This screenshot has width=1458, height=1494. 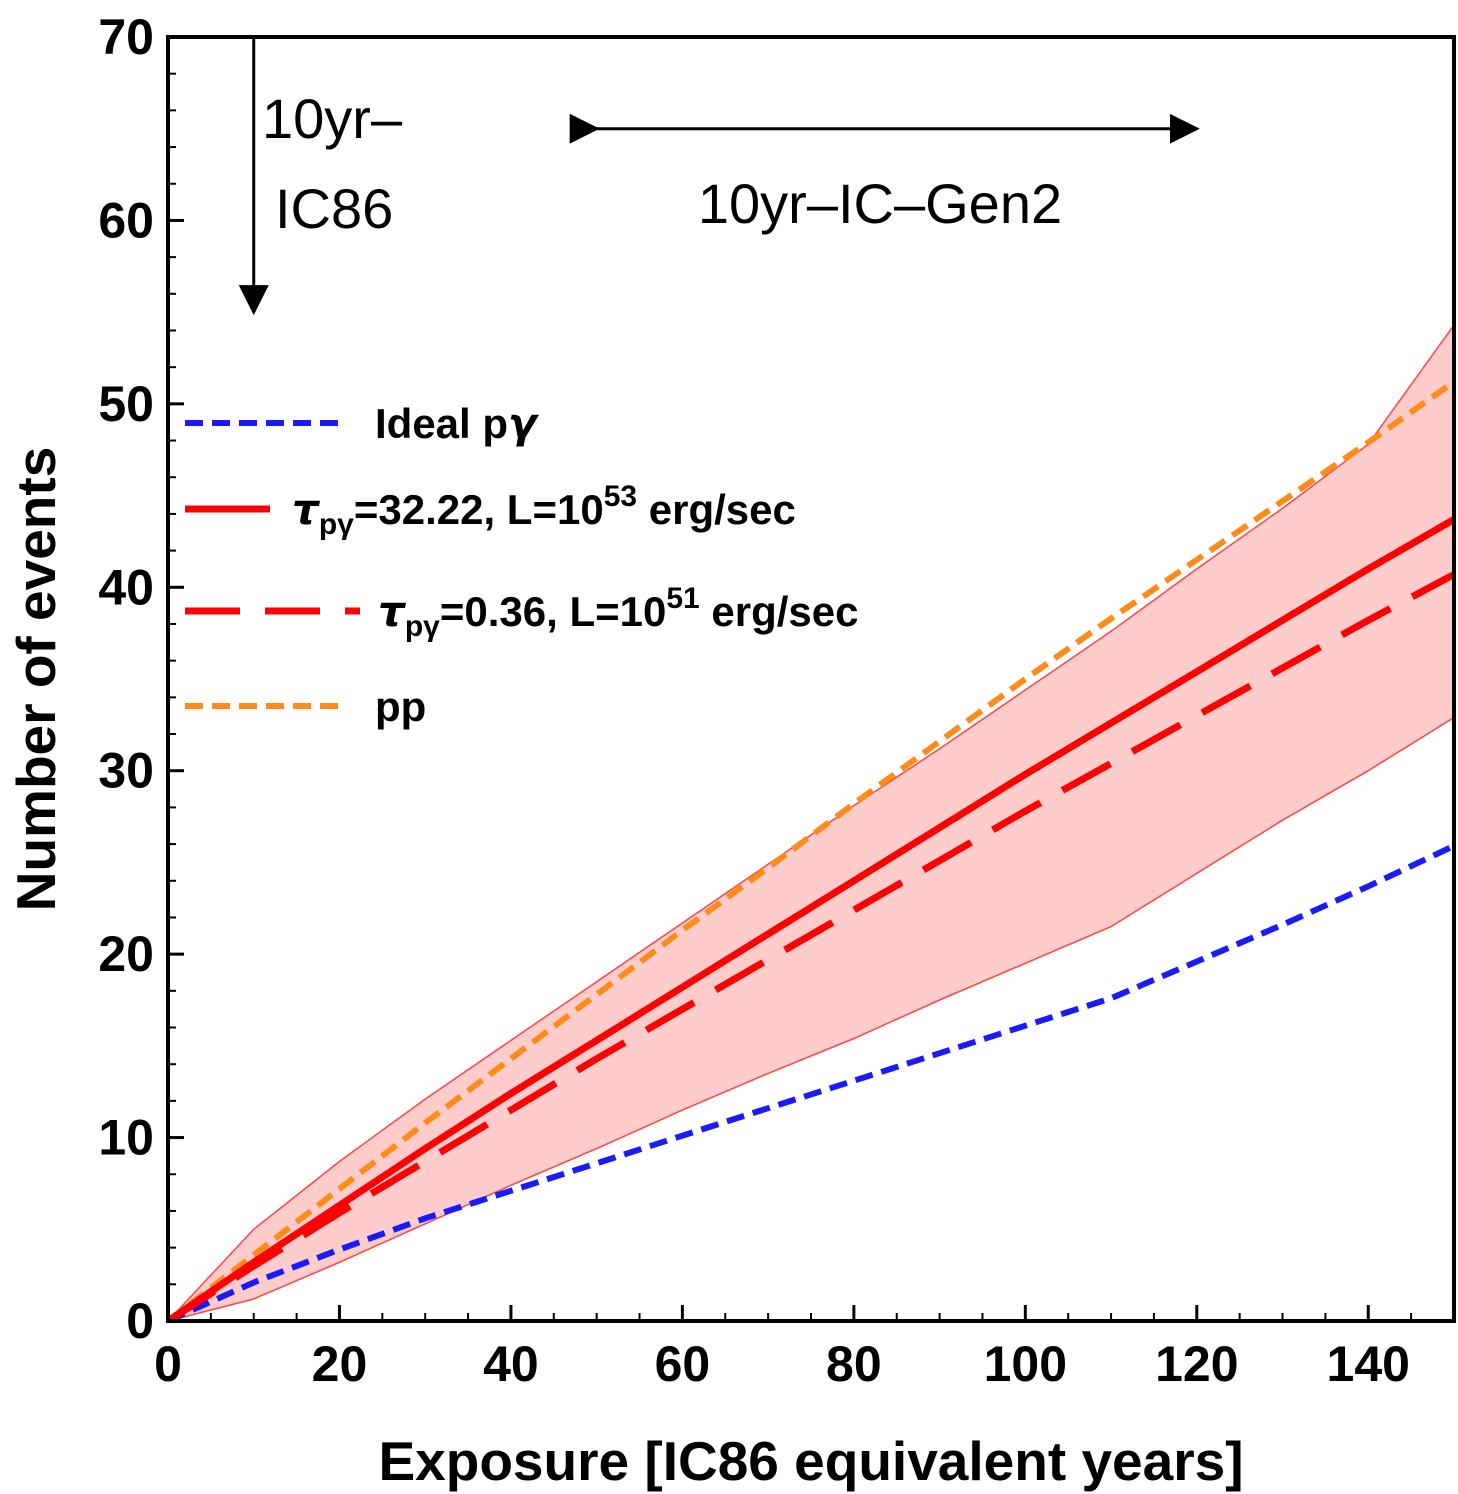 I want to click on x-axis-ticks: 0 20 40 60 80 100 120 140, so click(x=783, y=1348).